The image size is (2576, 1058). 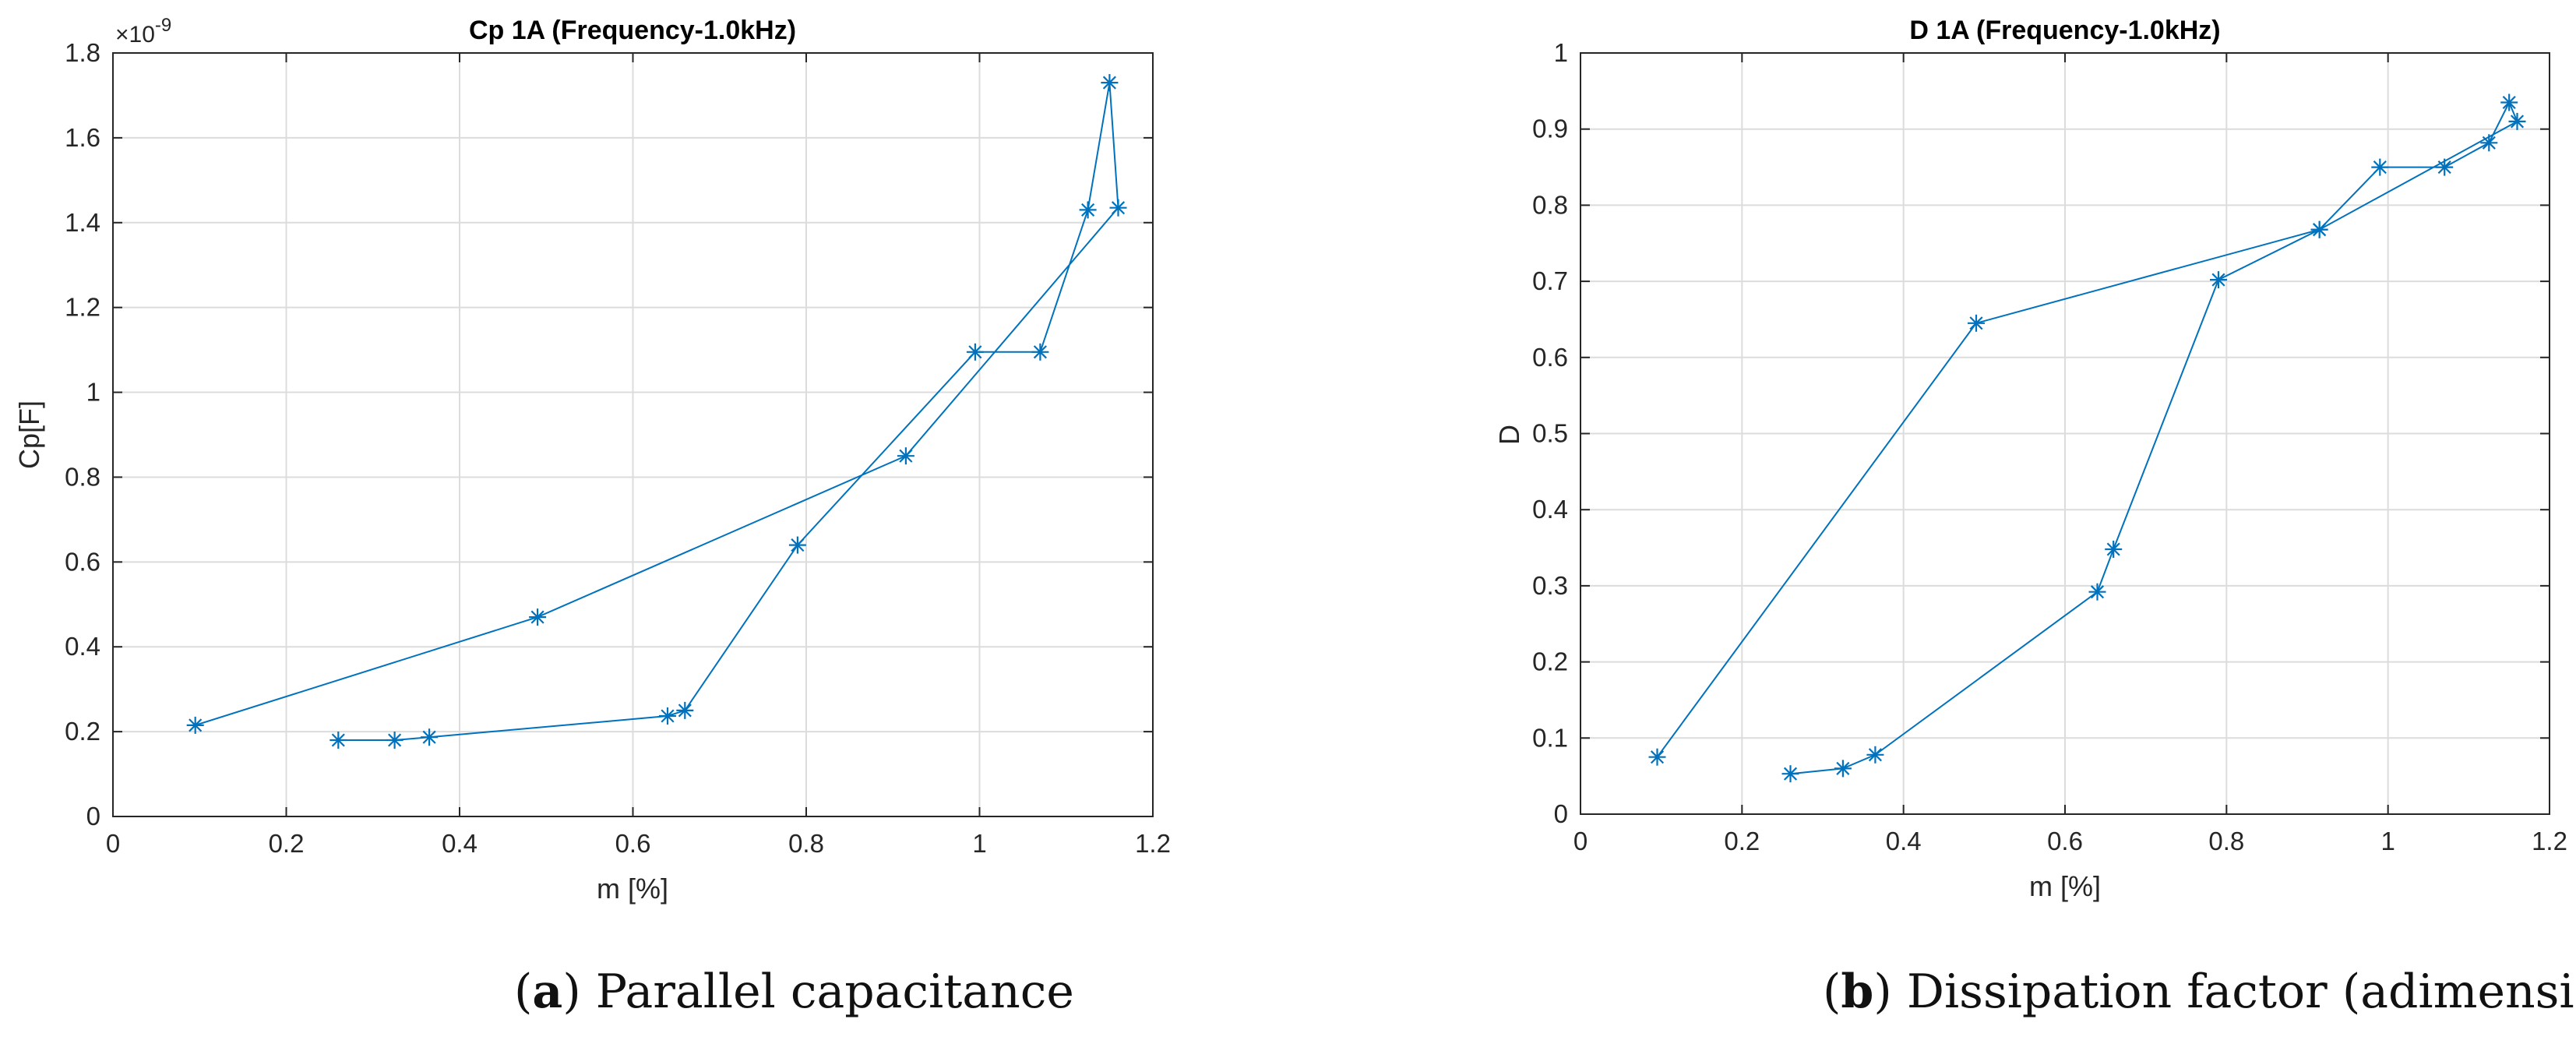 What do you see at coordinates (2241, 992) in the screenshot?
I see `caption-b-text: Dissipation factor (adimensional)` at bounding box center [2241, 992].